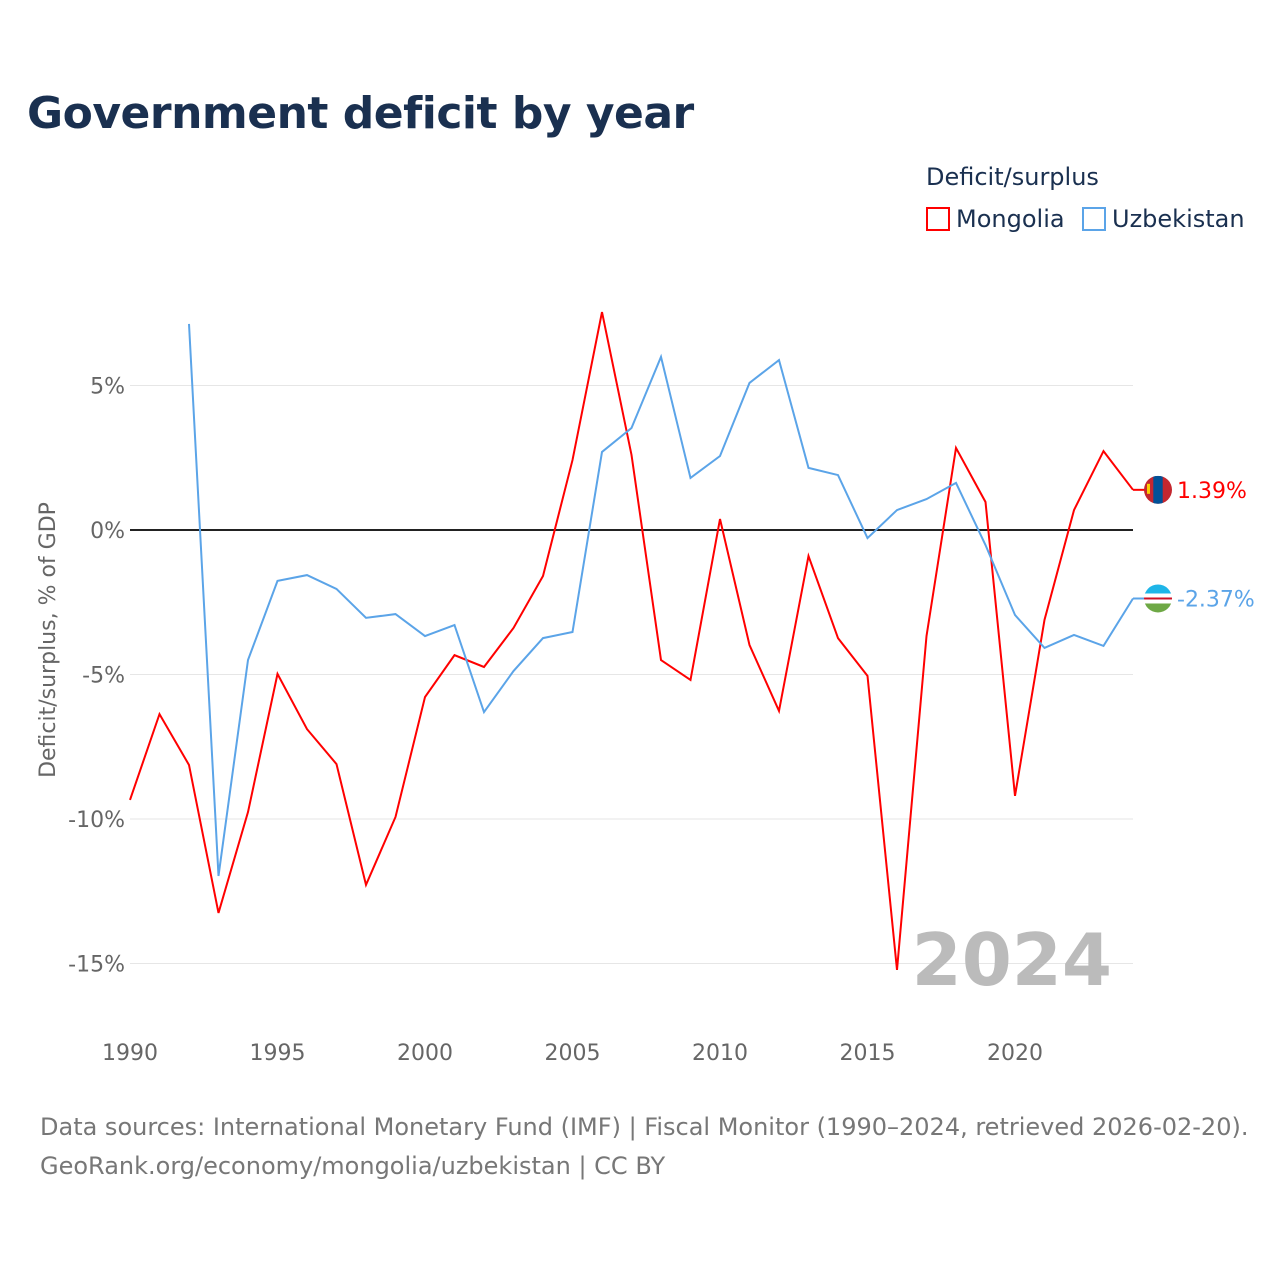  What do you see at coordinates (1010, 219) in the screenshot?
I see `legend-label: Mongolia` at bounding box center [1010, 219].